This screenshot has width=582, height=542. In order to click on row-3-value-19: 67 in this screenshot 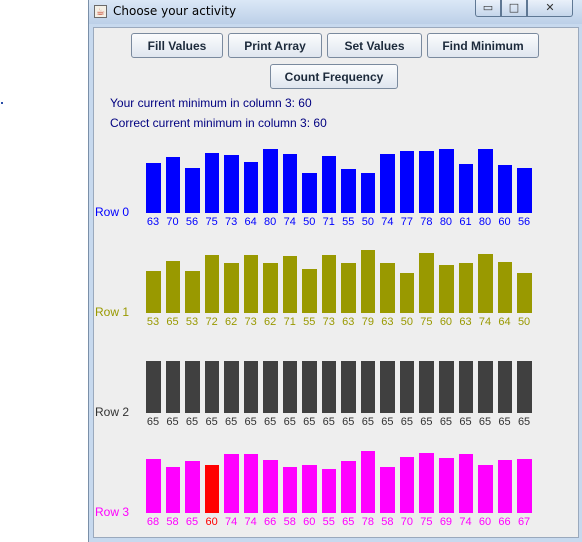, I will do `click(524, 522)`.